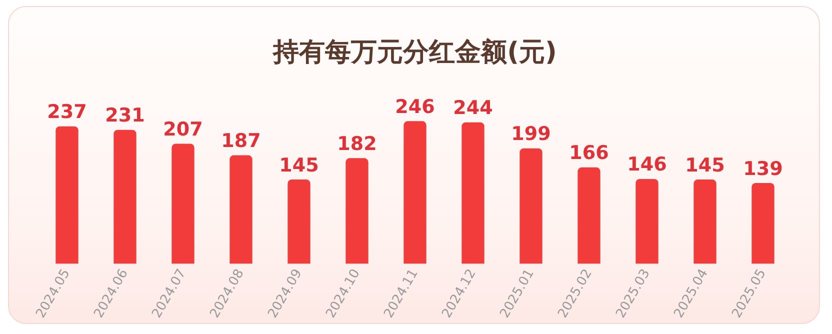  Describe the element at coordinates (67, 112) in the screenshot. I see `data-label: 237` at that location.